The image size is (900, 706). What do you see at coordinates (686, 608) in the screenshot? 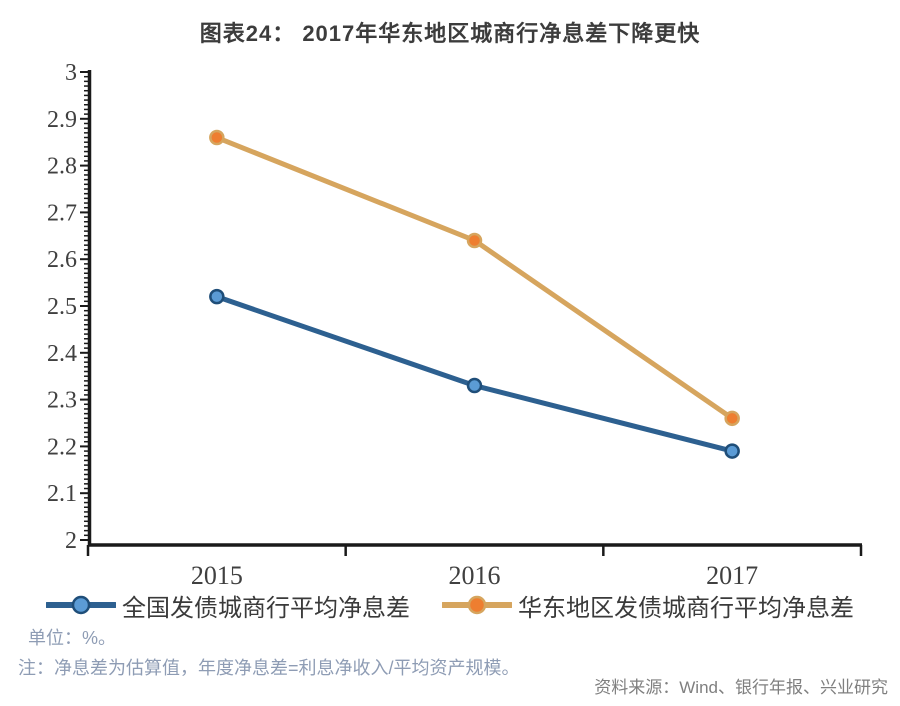
I see `legend-label-eastchina: 华东地区发债城商行平均净息差` at bounding box center [686, 608].